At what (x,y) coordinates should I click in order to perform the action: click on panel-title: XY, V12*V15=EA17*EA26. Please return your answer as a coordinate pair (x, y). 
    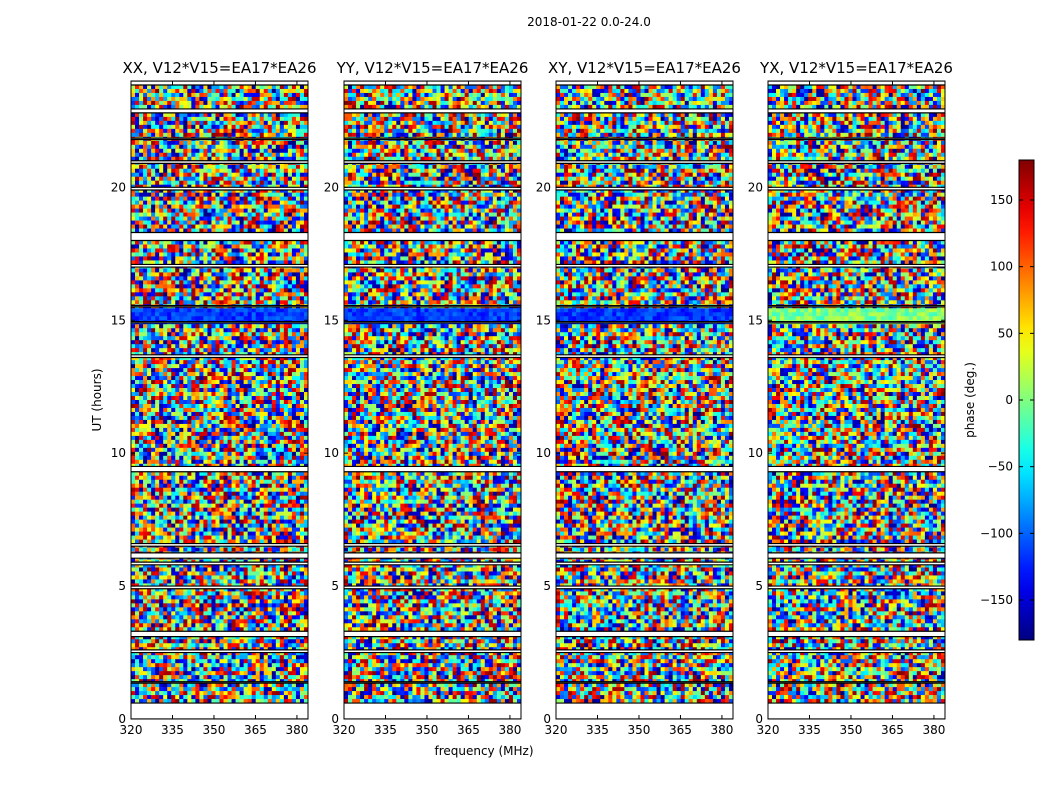
    Looking at the image, I should click on (644, 68).